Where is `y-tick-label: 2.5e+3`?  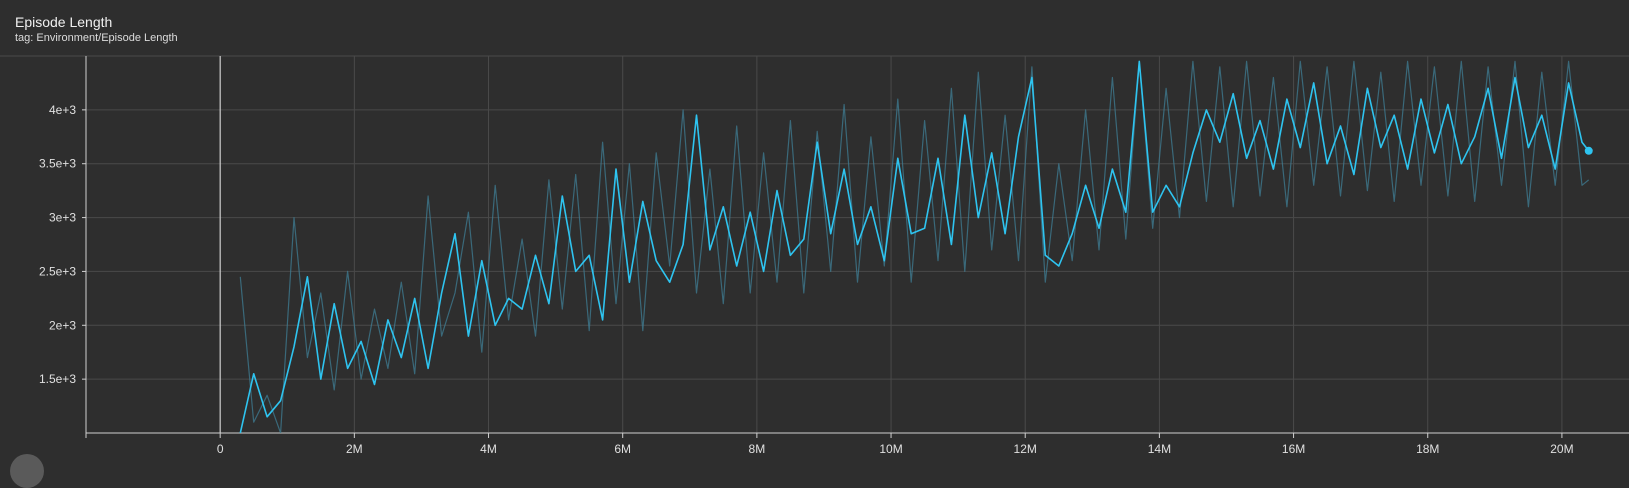
y-tick-label: 2.5e+3 is located at coordinates (57, 271).